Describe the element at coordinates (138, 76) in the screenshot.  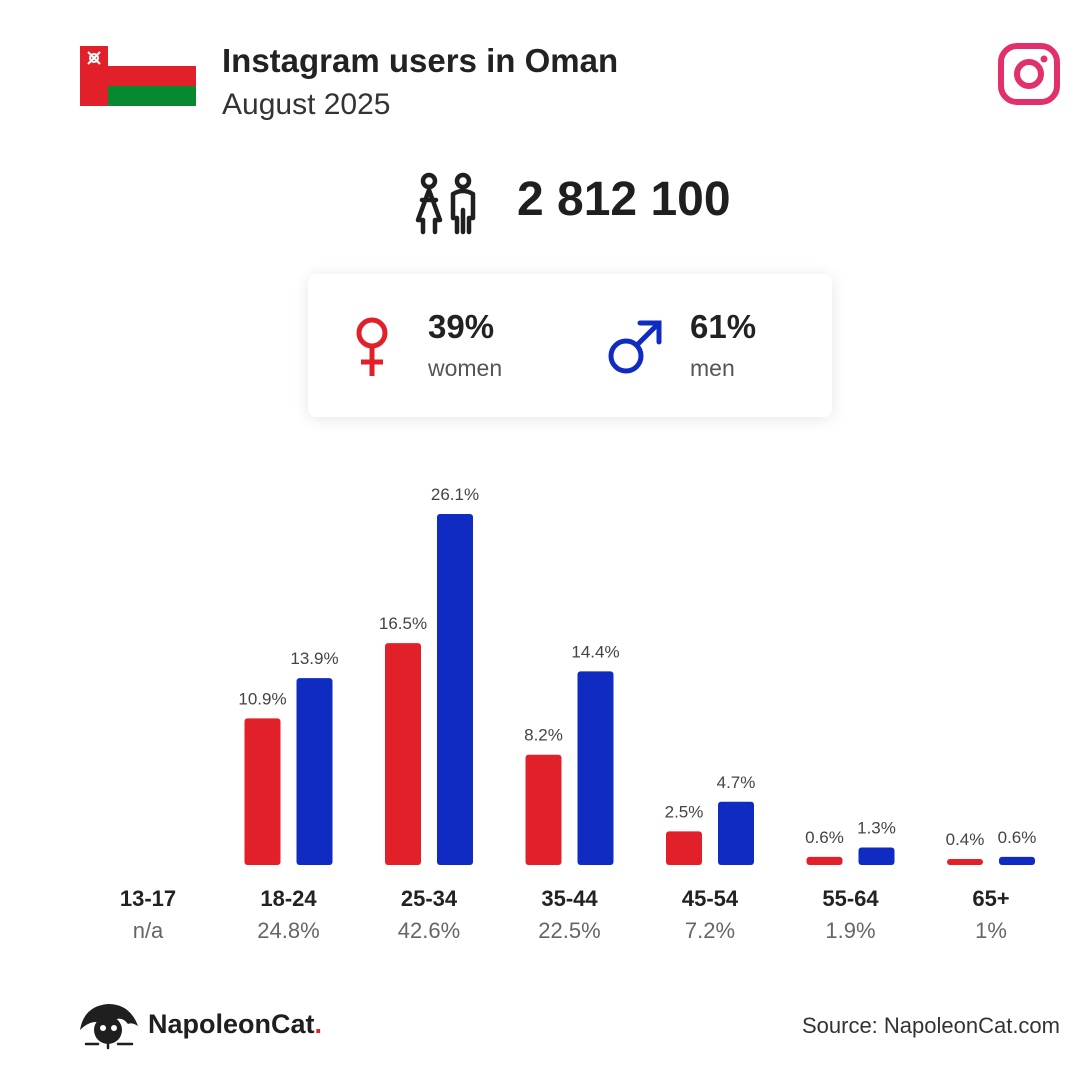
I see `oman-flag-icon` at that location.